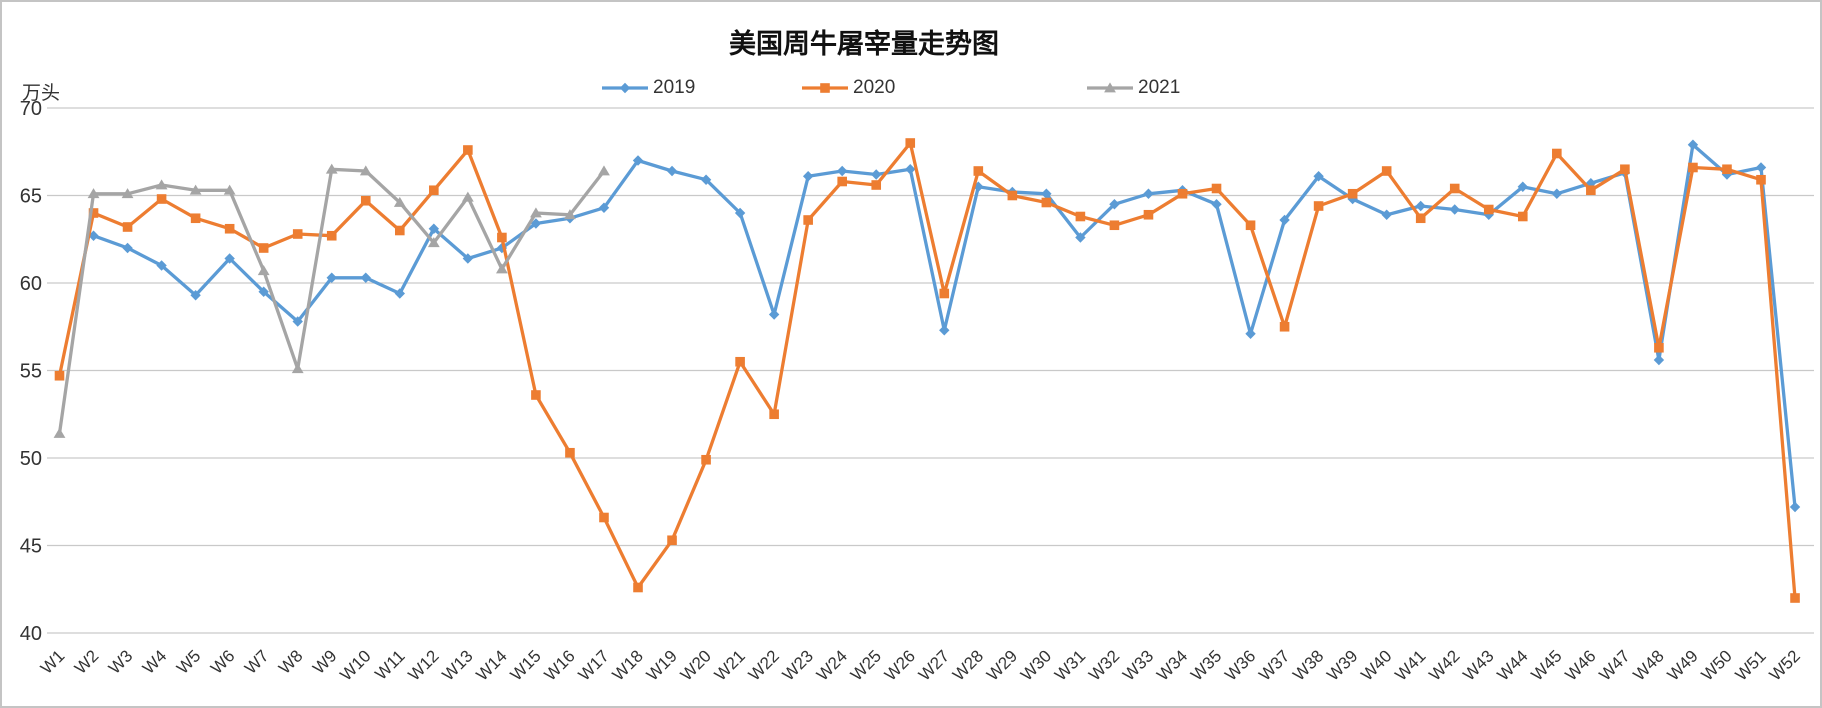 This screenshot has height=708, width=1822. What do you see at coordinates (31, 371) in the screenshot?
I see `y-axis-tick-labels: 40 45 50 55 60 65 70` at bounding box center [31, 371].